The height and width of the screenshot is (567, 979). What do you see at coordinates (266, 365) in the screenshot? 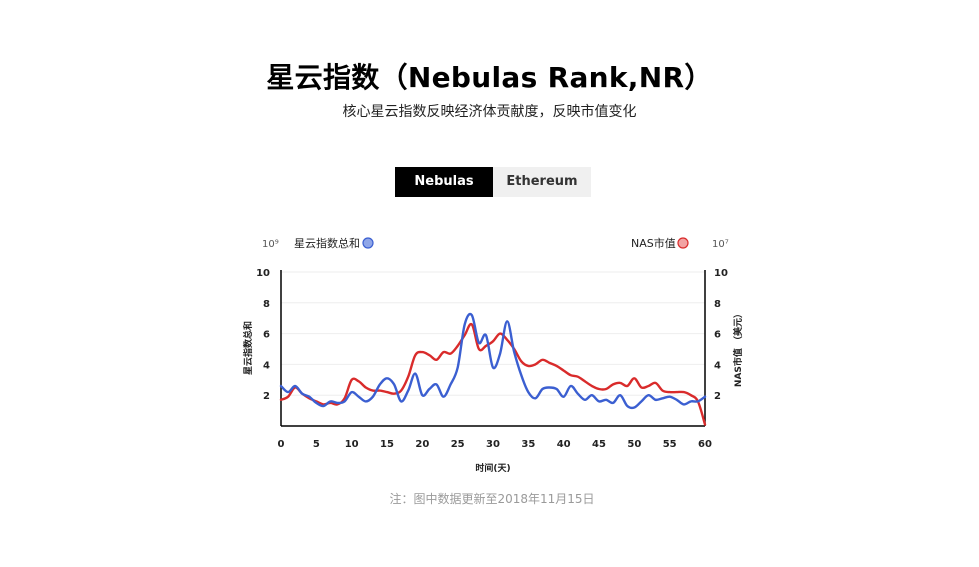
I see `y-left-tick-label: 4` at bounding box center [266, 365].